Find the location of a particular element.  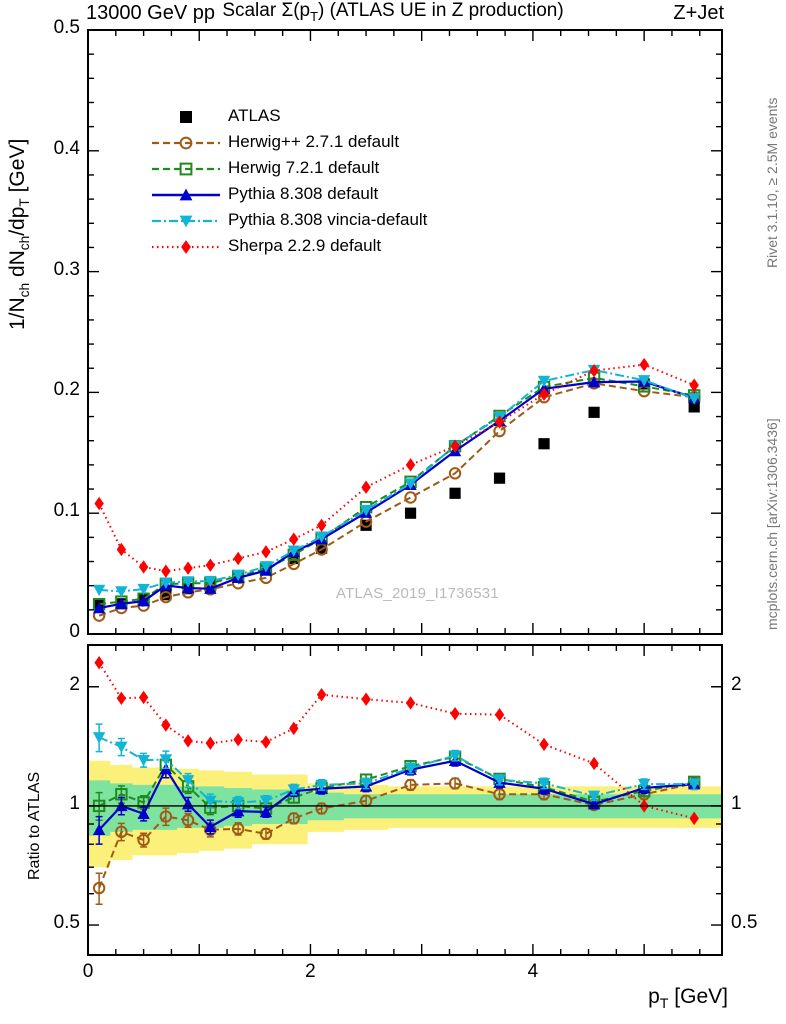

plot-title: Scalar Σ(pT) (ATLAS UE in Z production) is located at coordinates (393, 12).